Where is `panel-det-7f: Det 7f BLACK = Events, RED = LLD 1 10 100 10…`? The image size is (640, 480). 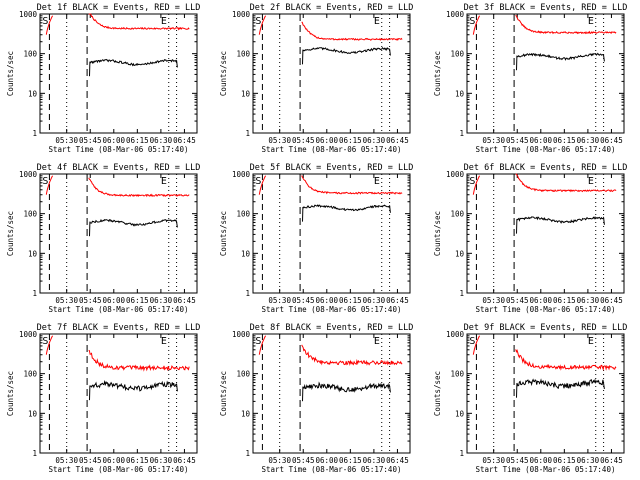 panel-det-7f: Det 7f BLACK = Events, RED = LLD 1 10 100 10… is located at coordinates (103, 398).